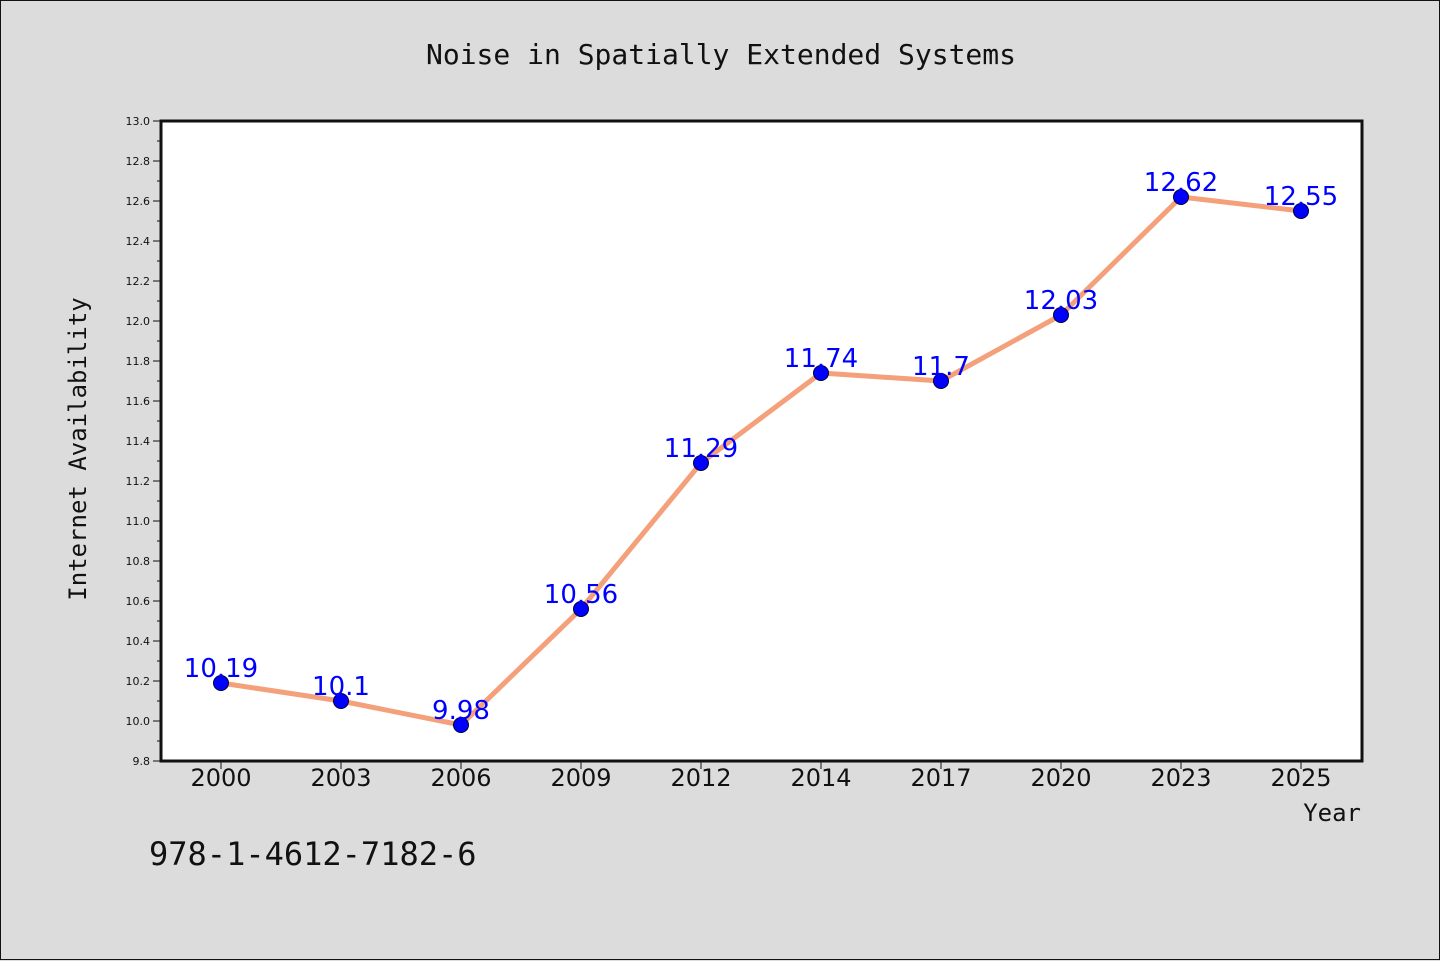 The height and width of the screenshot is (961, 1440). What do you see at coordinates (580, 778) in the screenshot?
I see `x-tick-label: 2009` at bounding box center [580, 778].